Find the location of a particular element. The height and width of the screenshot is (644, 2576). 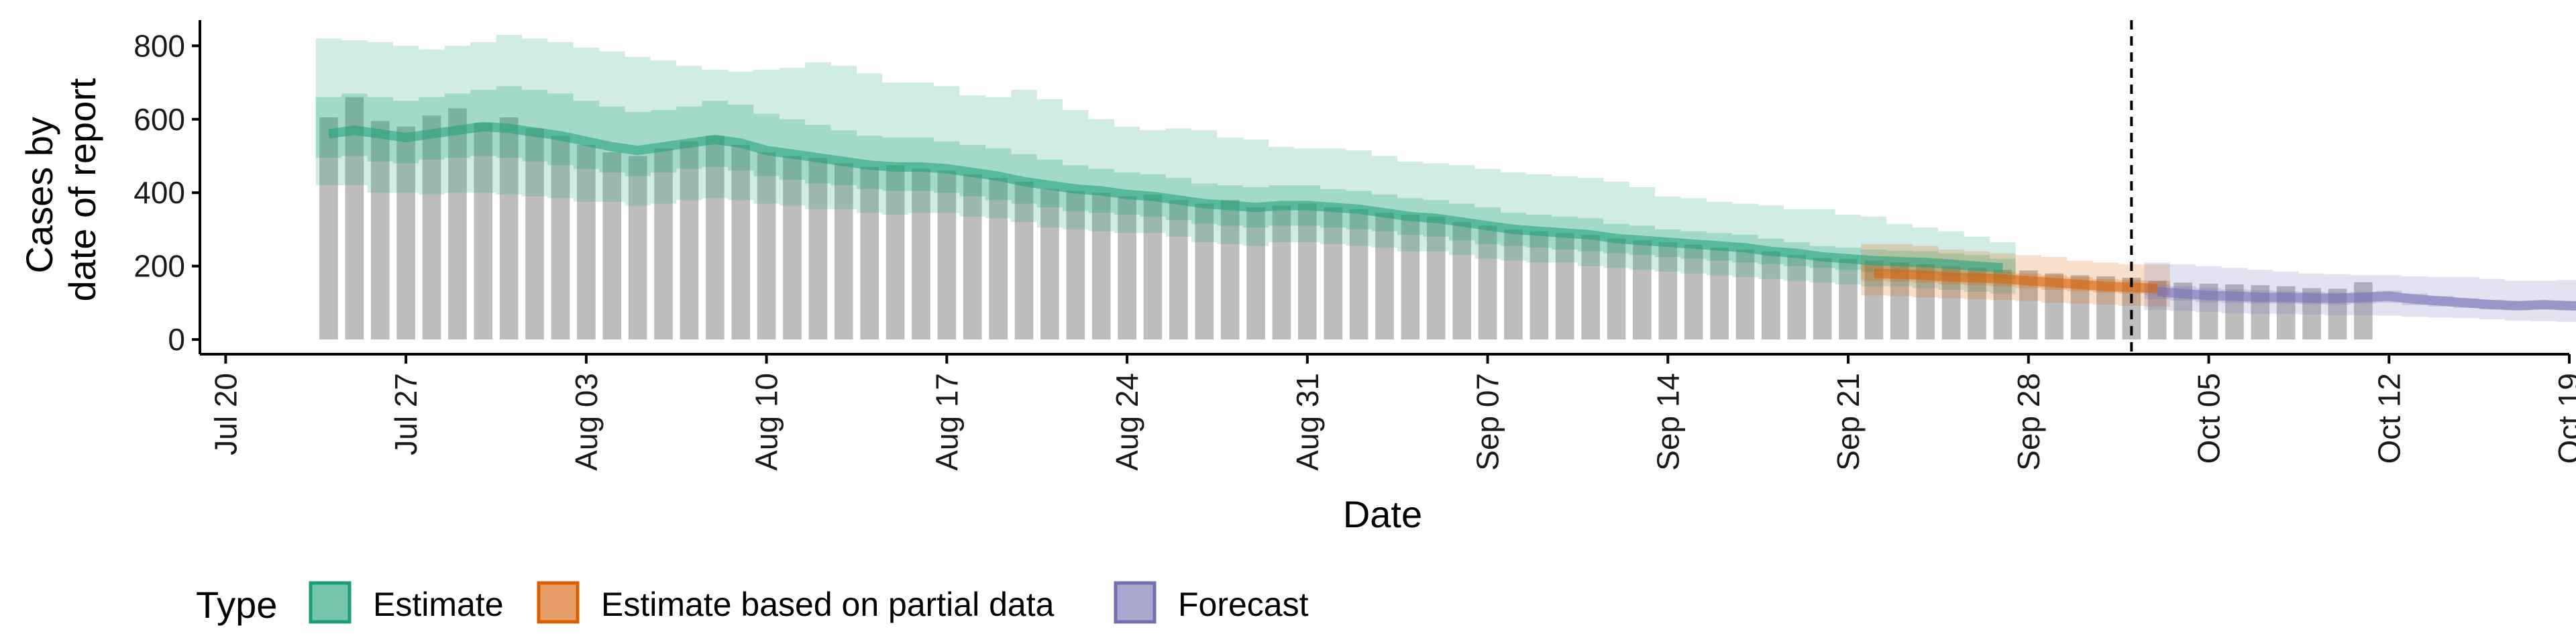

x-tick-label: Aug 17 is located at coordinates (946, 422).